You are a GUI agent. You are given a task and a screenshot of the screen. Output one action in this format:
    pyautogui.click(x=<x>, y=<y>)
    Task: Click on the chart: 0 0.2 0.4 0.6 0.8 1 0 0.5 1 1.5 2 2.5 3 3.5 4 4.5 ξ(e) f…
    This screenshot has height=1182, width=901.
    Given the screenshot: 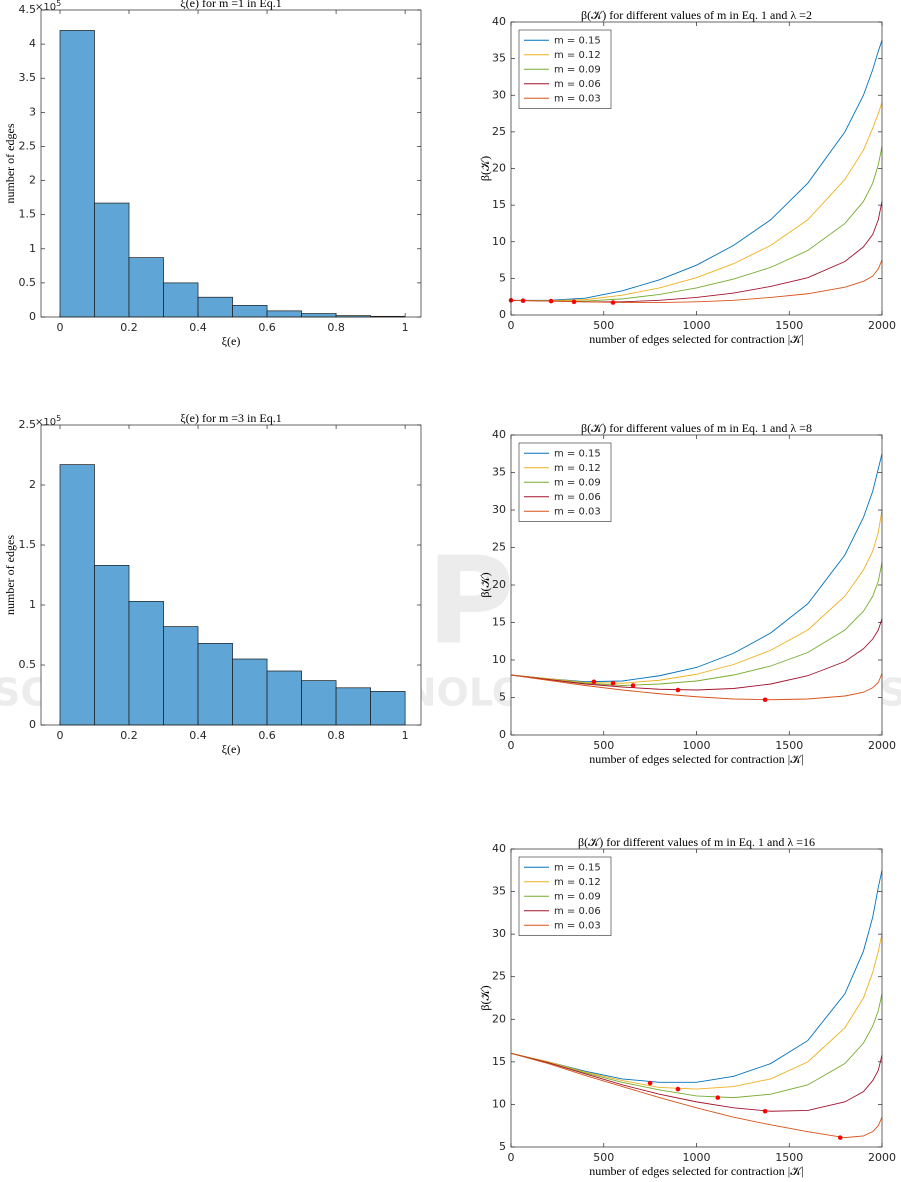 What is the action you would take?
    pyautogui.click(x=212, y=174)
    